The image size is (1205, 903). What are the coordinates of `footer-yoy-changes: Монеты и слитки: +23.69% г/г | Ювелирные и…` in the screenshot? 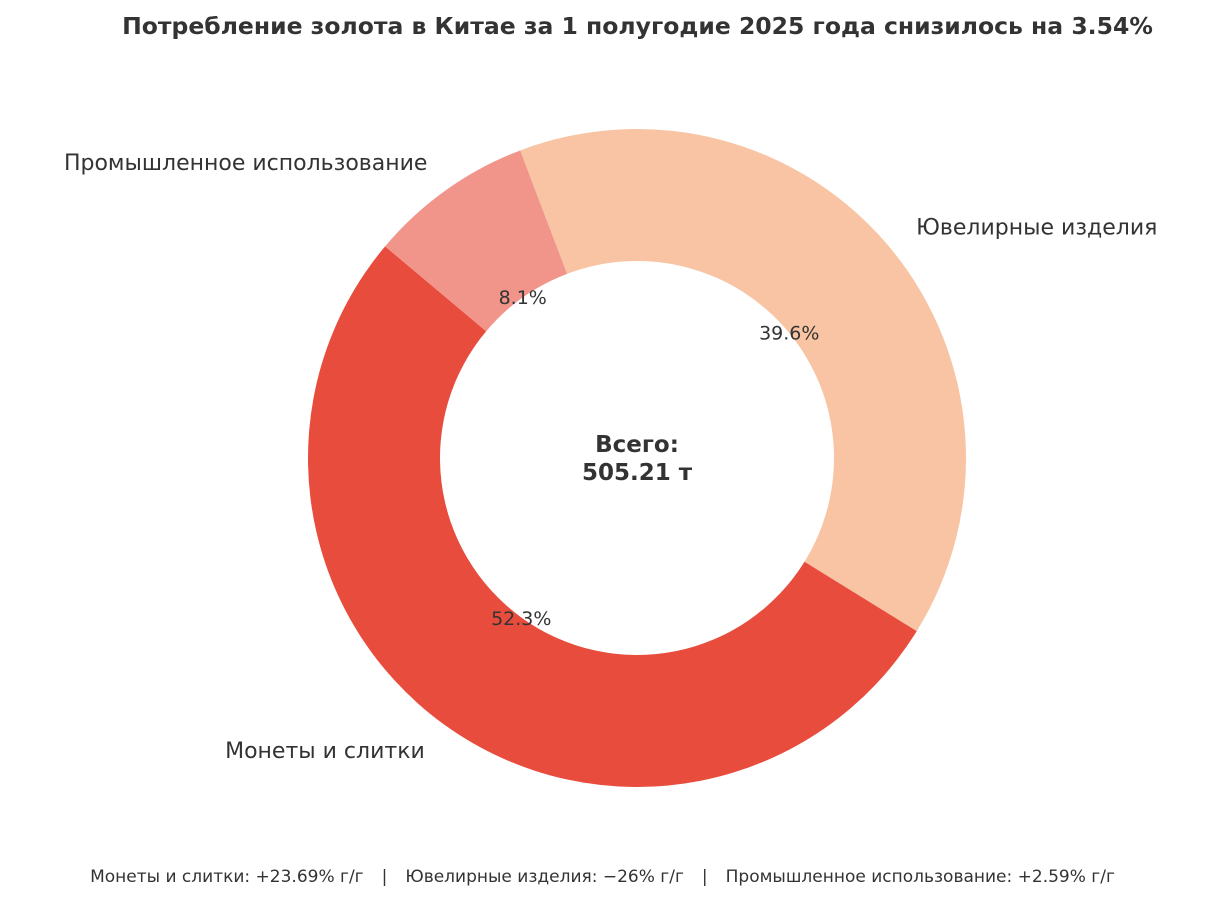 It's located at (602, 877).